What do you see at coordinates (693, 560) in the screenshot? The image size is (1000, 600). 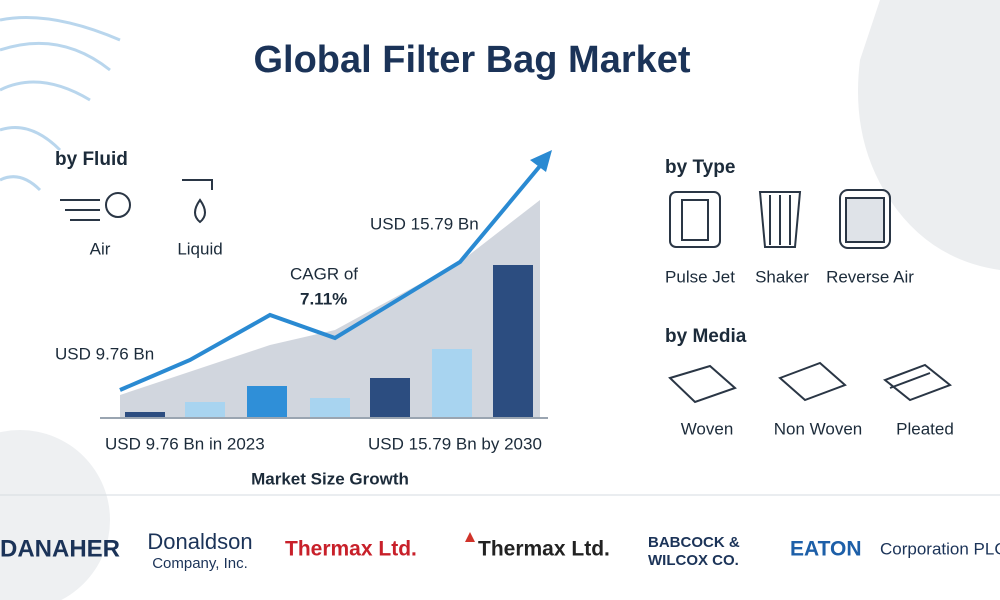 I see `company-logo: WILCOX CO.` at bounding box center [693, 560].